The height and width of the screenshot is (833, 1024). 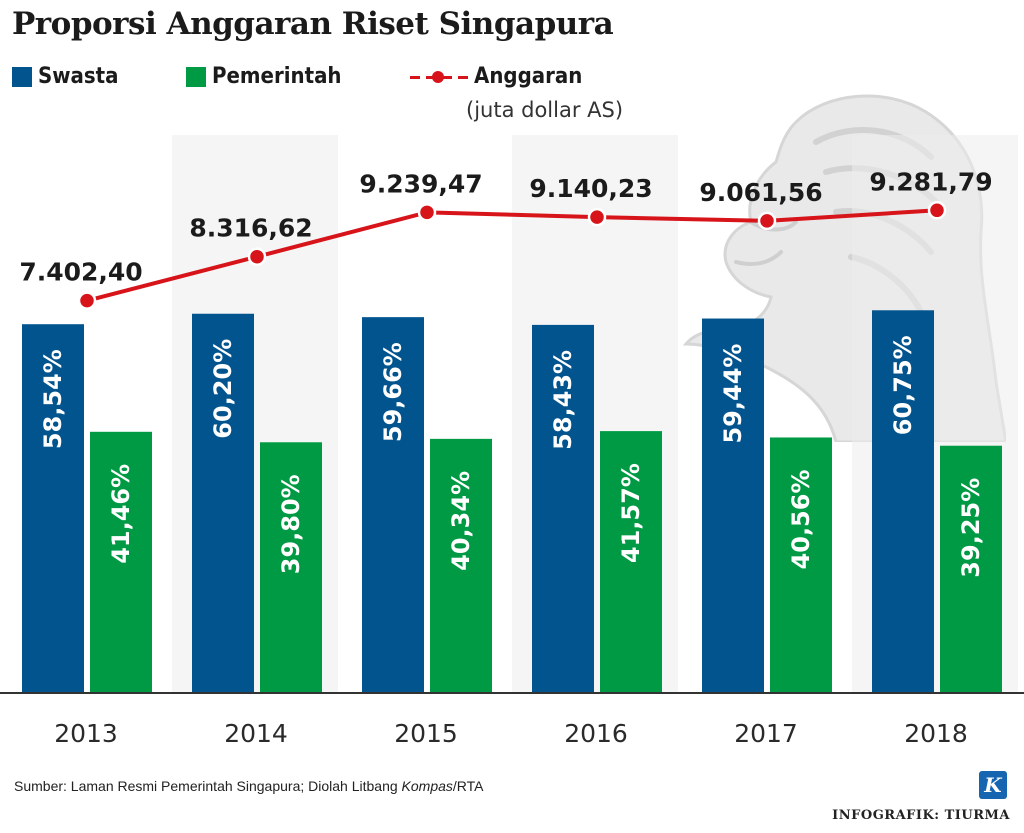 I want to click on bar-label-swasta-2014: 60,20%, so click(x=223, y=389).